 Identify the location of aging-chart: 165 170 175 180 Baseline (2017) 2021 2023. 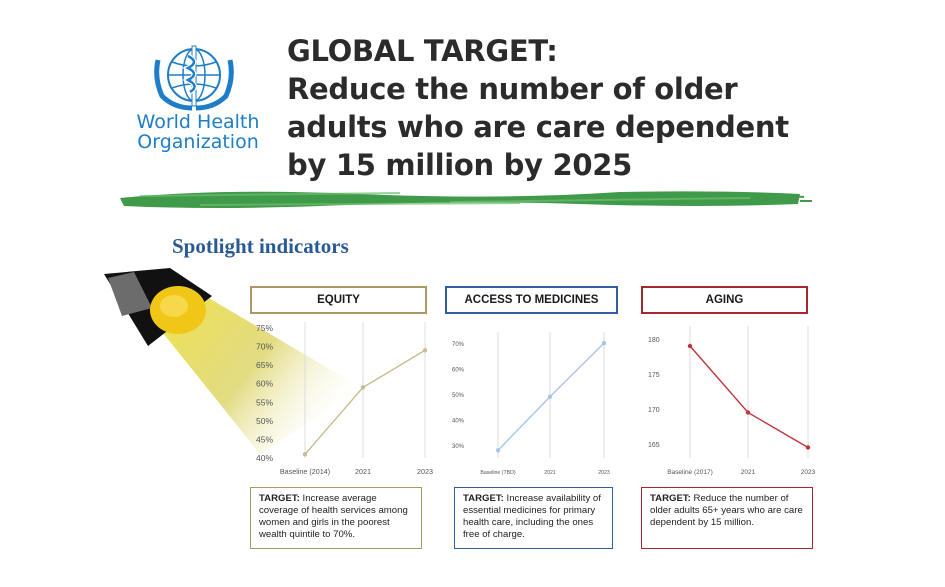
(732, 401).